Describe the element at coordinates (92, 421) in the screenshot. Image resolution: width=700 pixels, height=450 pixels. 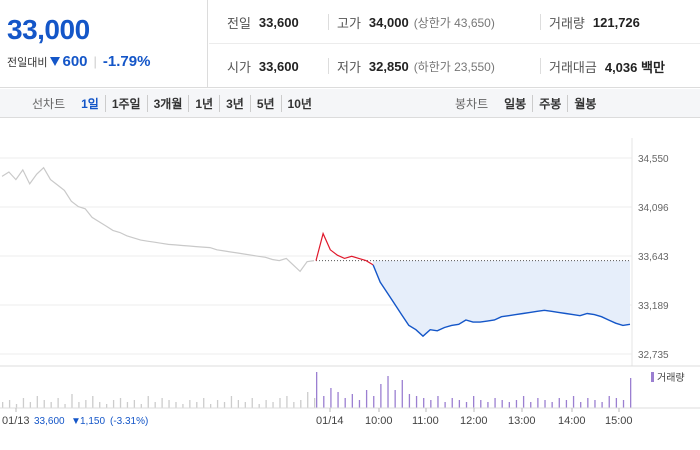
I see `prev-day-change: 1,150` at that location.